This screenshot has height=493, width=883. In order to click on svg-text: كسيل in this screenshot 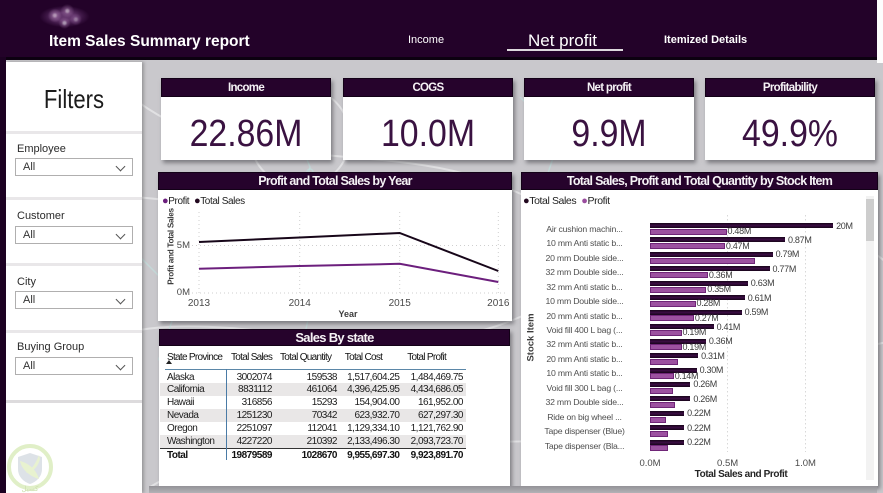, I will do `click(31, 489)`.